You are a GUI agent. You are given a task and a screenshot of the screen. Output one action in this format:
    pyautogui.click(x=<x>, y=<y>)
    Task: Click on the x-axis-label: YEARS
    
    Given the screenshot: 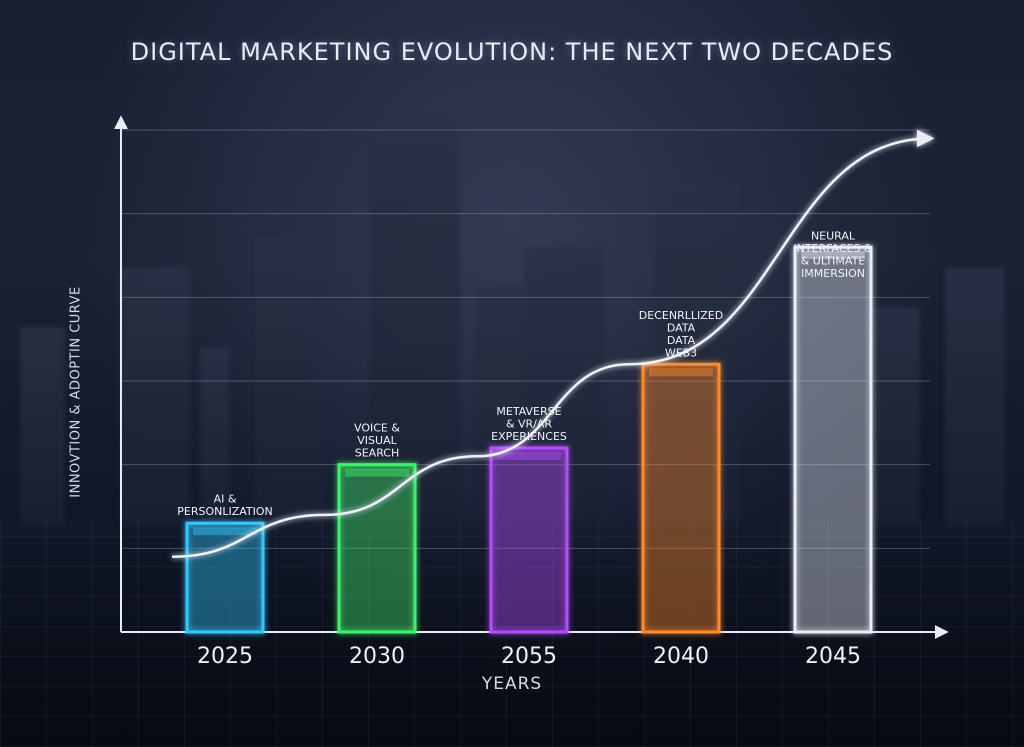 What is the action you would take?
    pyautogui.click(x=512, y=684)
    